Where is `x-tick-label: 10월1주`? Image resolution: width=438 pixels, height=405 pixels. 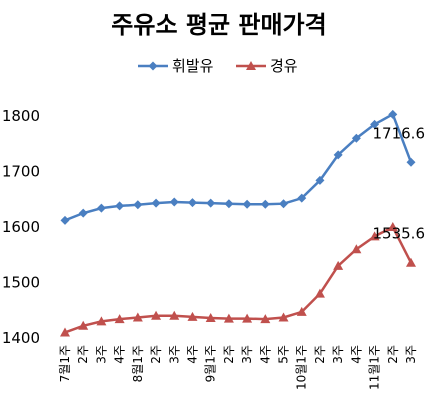
x-tick-label: 10월1주 is located at coordinates (302, 367).